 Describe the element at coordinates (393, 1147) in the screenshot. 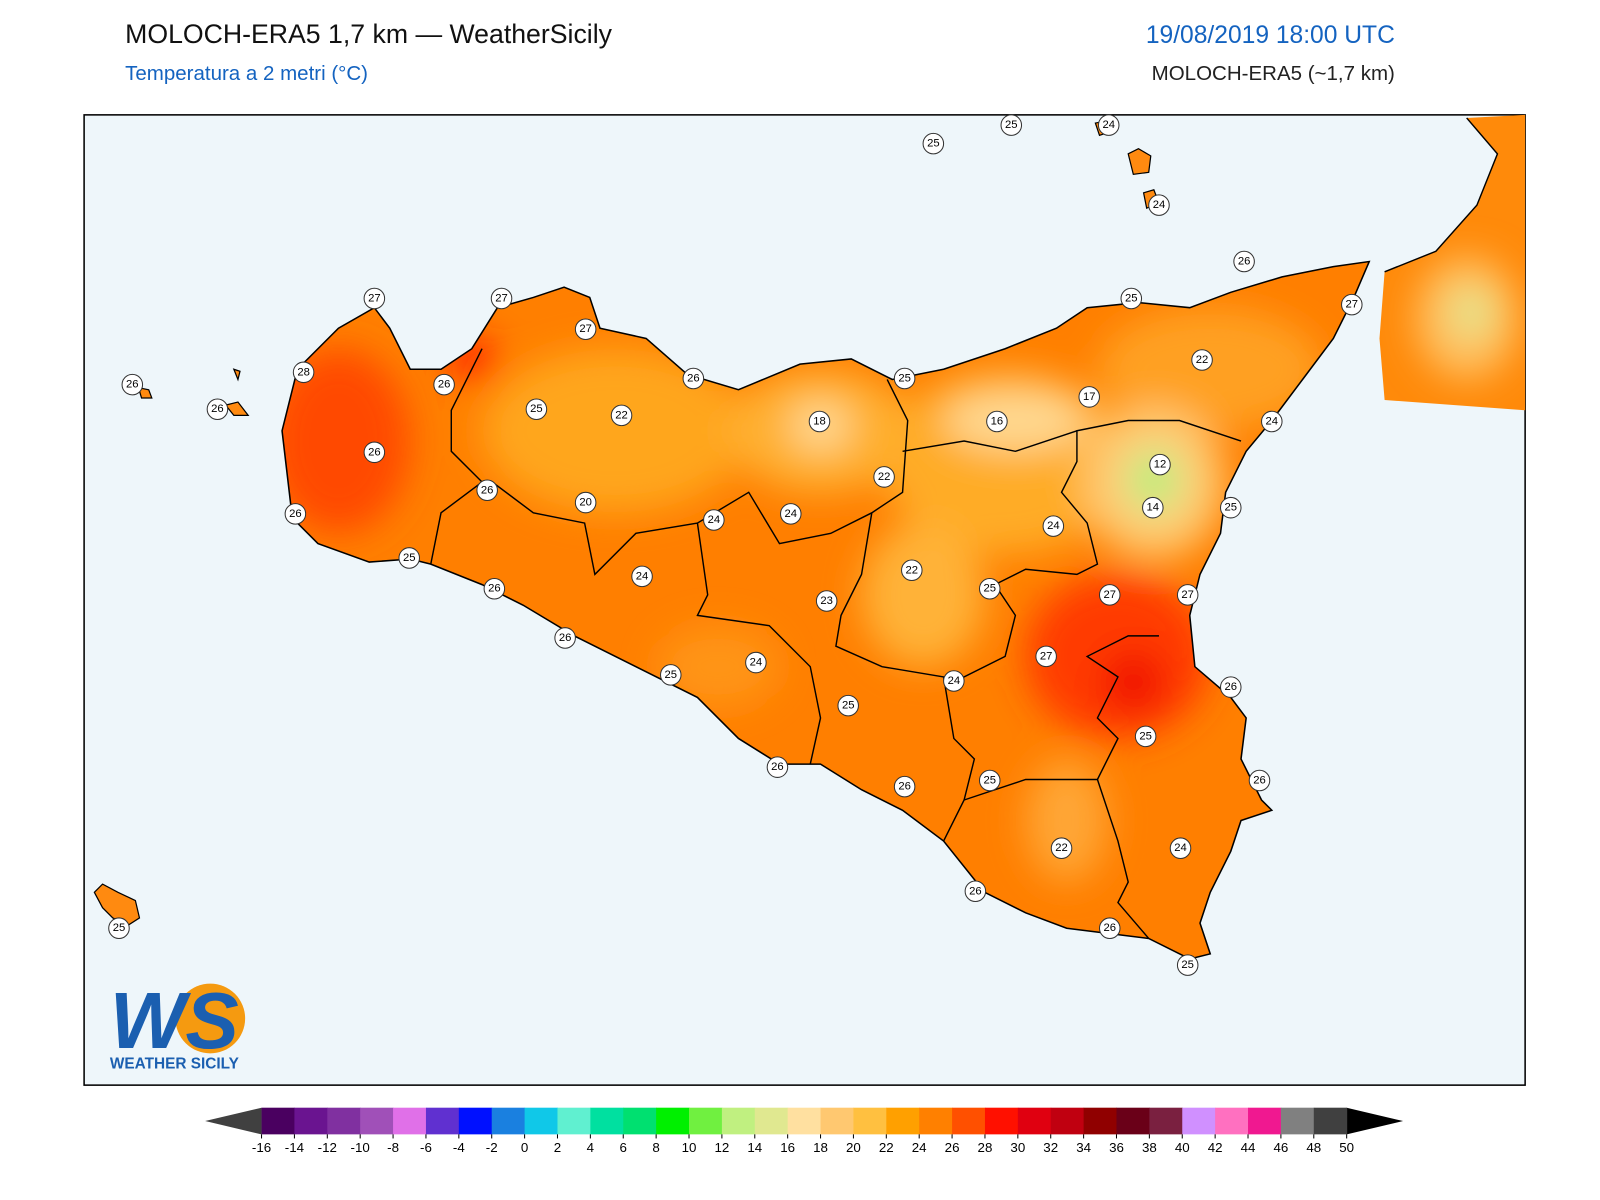

I see `colorbar-tick-label: -8` at that location.